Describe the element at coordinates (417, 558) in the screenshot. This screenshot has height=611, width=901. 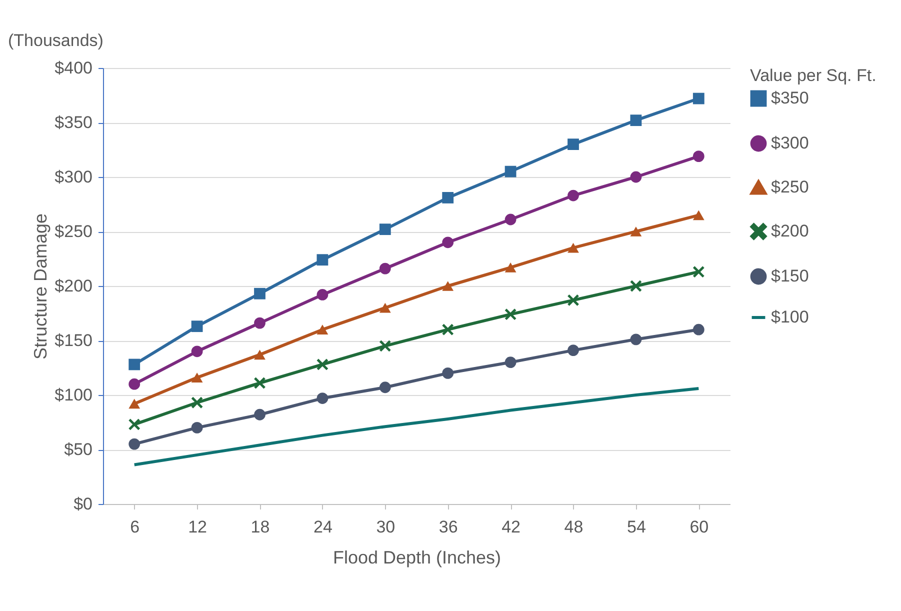
I see `x-axis-title: Flood Depth (Inches)` at that location.